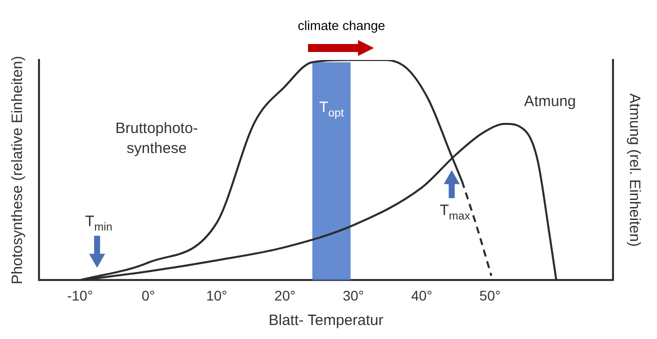 The image size is (657, 339). What do you see at coordinates (80, 295) in the screenshot?
I see `x-tick-label: -10°` at bounding box center [80, 295].